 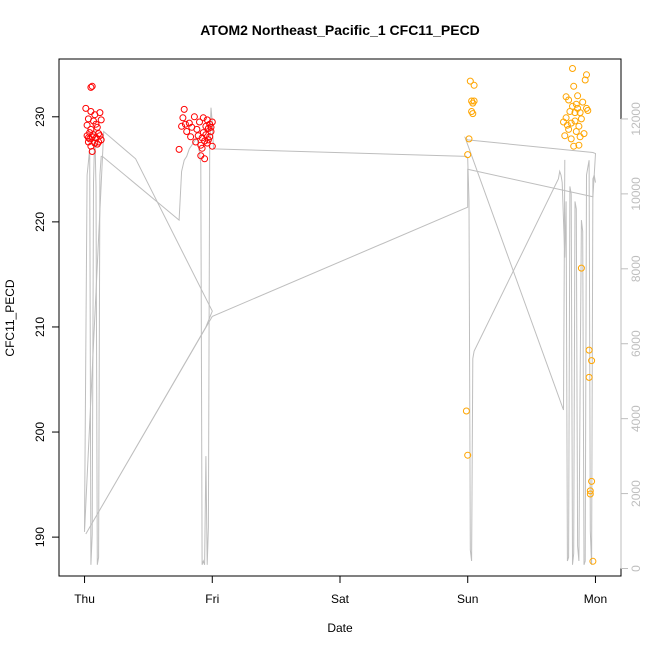 What do you see at coordinates (636, 568) in the screenshot?
I see `y2-tick-label: 0` at bounding box center [636, 568].